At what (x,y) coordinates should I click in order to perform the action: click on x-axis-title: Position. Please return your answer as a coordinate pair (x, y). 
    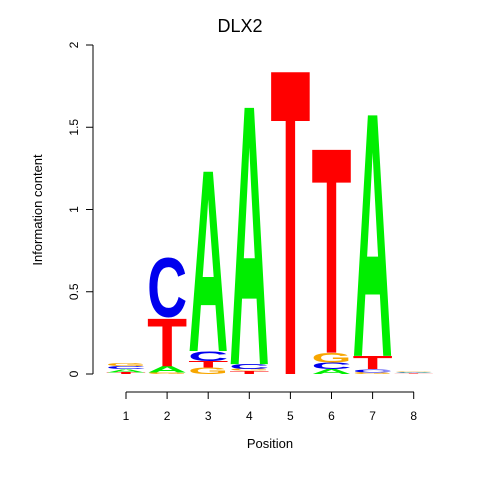
    Looking at the image, I should click on (270, 443).